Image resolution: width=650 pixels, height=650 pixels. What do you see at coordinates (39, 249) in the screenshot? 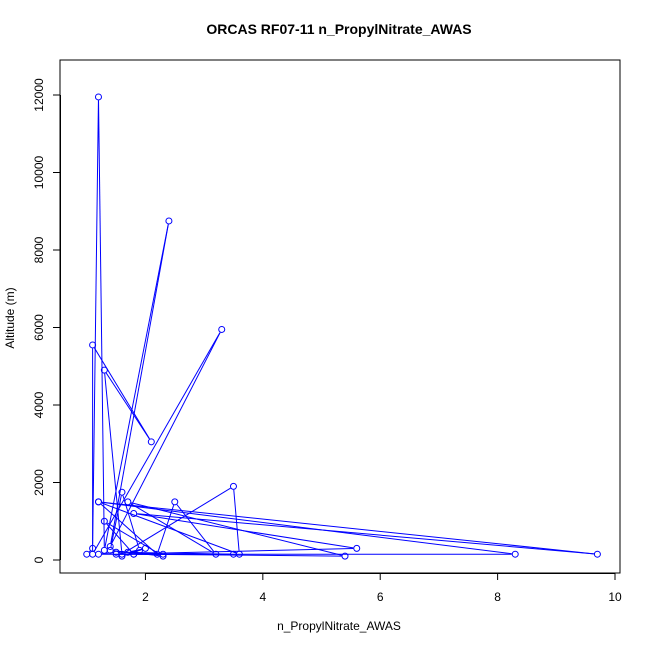
I see `y-tick-label: 8000` at bounding box center [39, 249].